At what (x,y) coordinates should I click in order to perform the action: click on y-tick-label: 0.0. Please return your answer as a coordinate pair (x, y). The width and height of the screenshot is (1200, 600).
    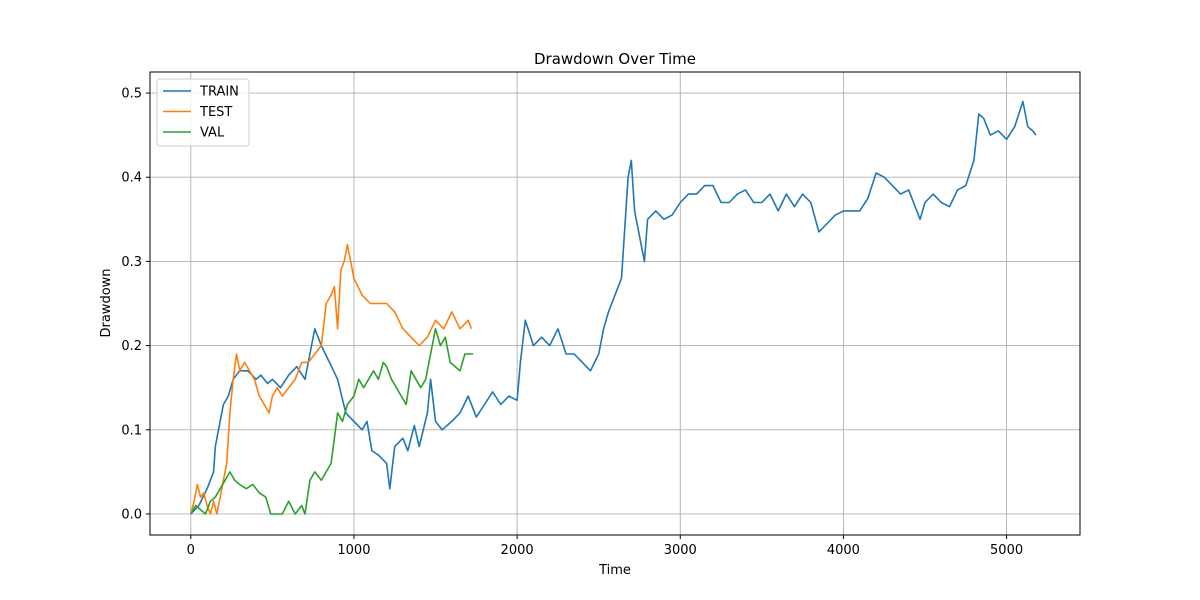
    Looking at the image, I should click on (131, 514).